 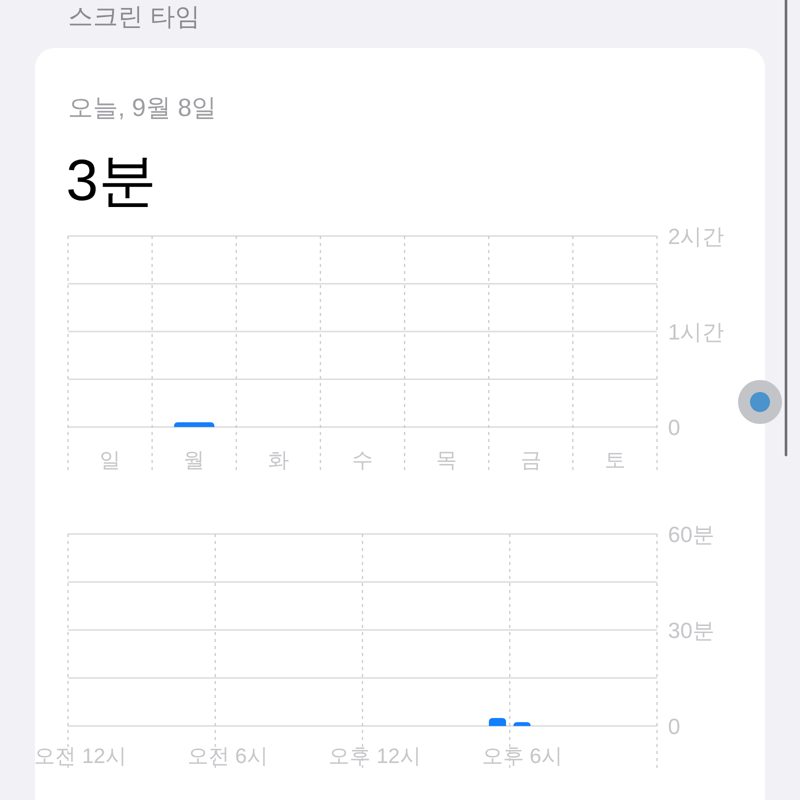 What do you see at coordinates (110, 460) in the screenshot?
I see `x-tick-label: 일` at bounding box center [110, 460].